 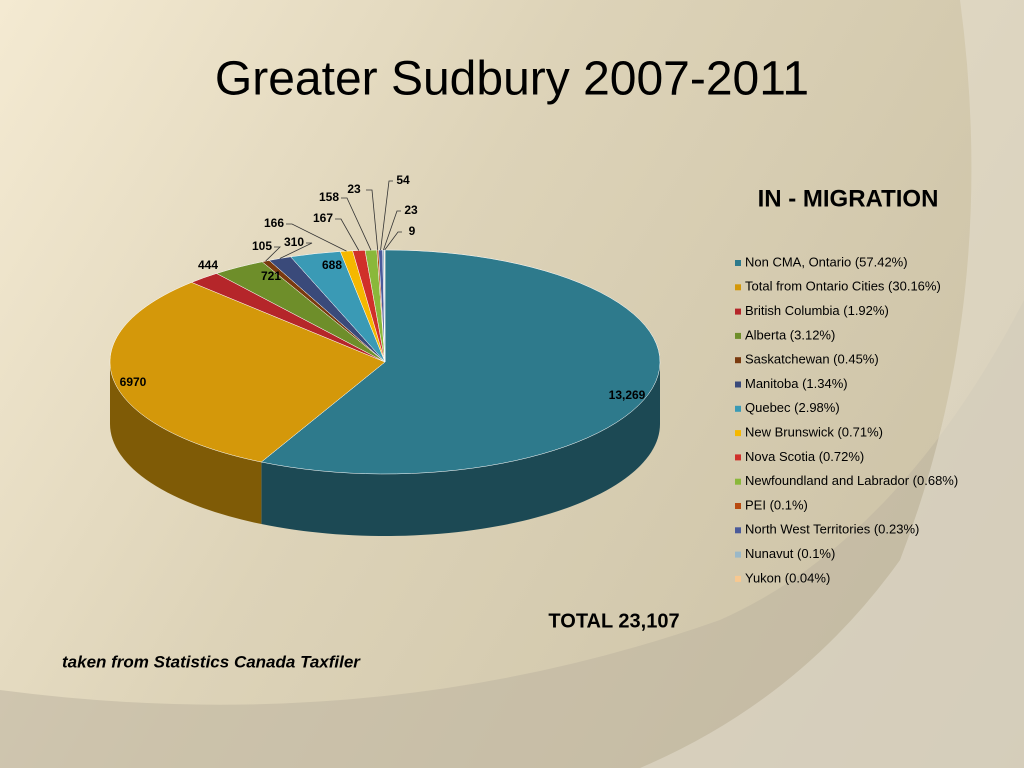 I want to click on data-label: 688, so click(x=332, y=265).